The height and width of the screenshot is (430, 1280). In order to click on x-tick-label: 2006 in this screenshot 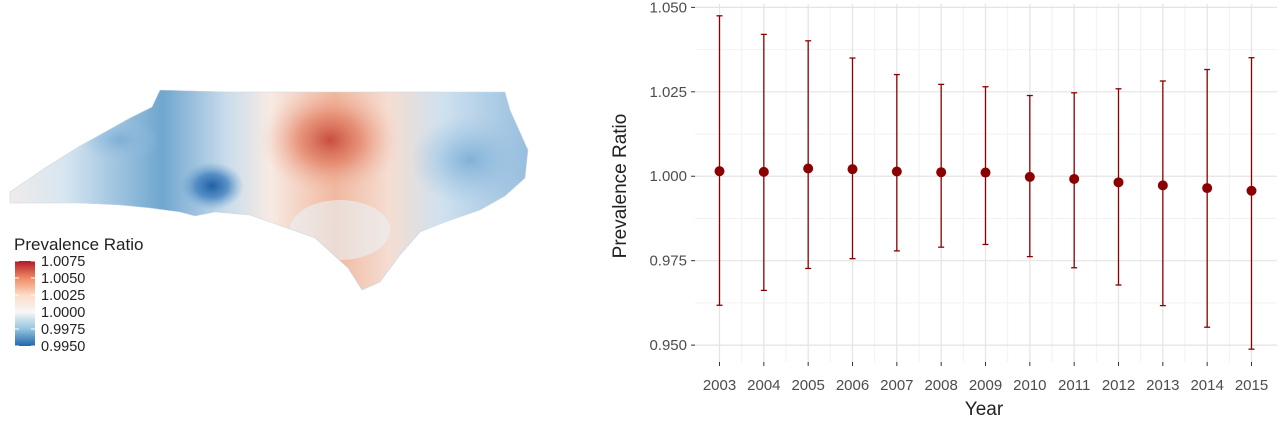, I will do `click(852, 385)`.